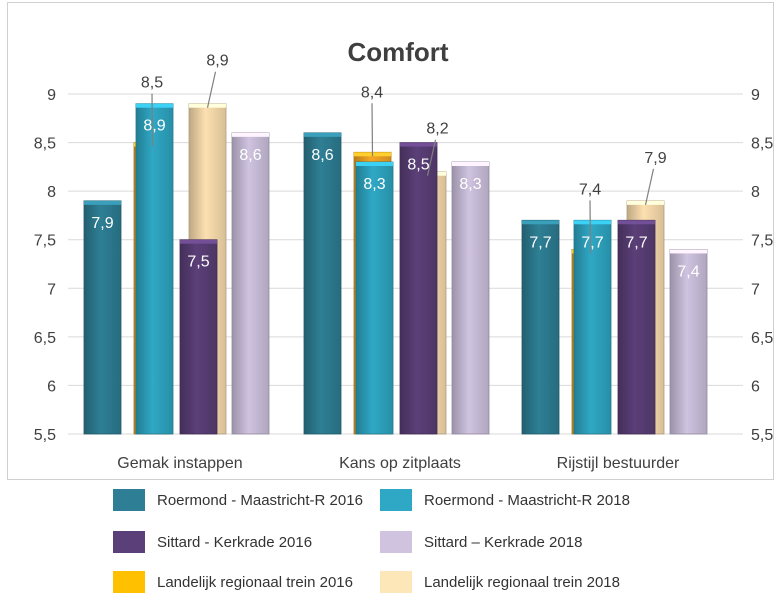 The image size is (776, 594). Describe the element at coordinates (618, 463) in the screenshot. I see `x-category-label: Rijstijl bestuurder` at that location.